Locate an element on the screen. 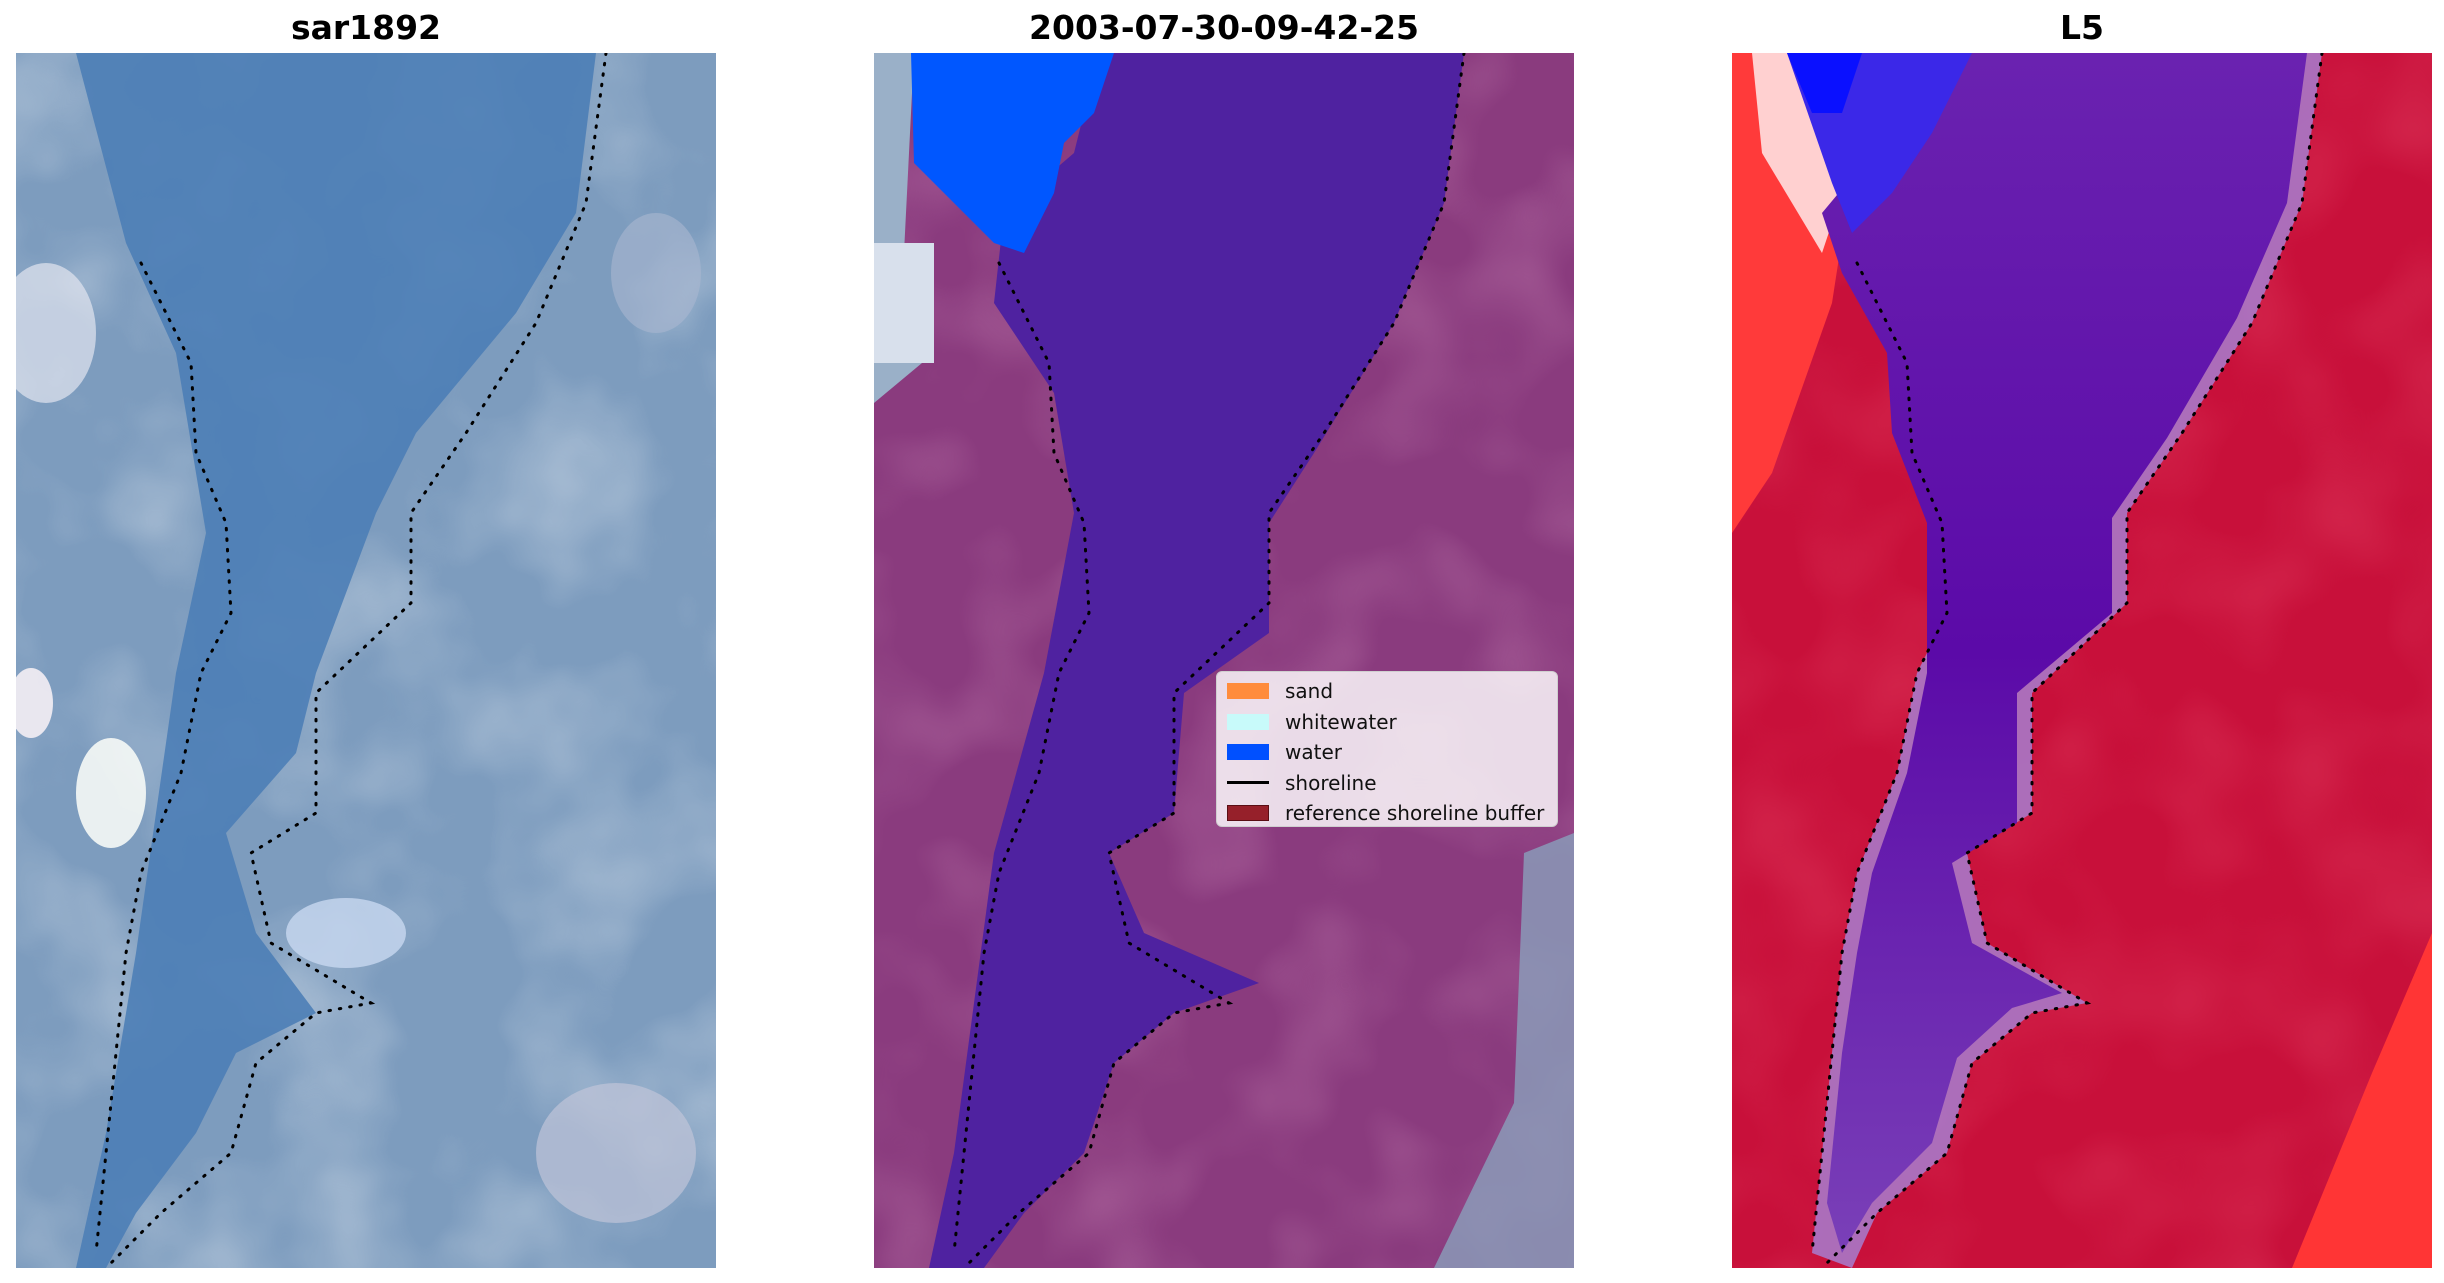 This screenshot has height=1283, width=2444. shoreline-swatch is located at coordinates (1248, 783).